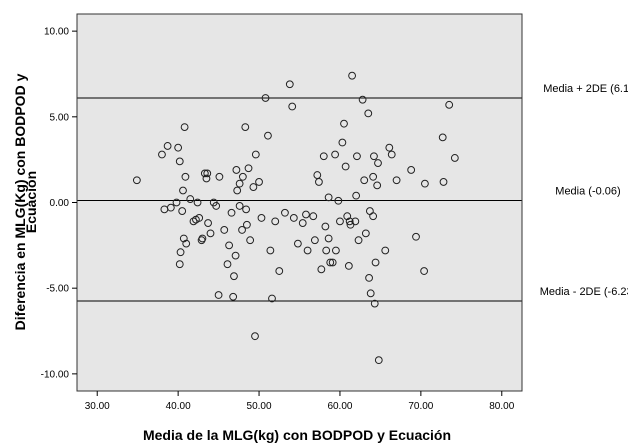 This screenshot has height=446, width=628. I want to click on x-tick-label: 60.00, so click(339, 406).